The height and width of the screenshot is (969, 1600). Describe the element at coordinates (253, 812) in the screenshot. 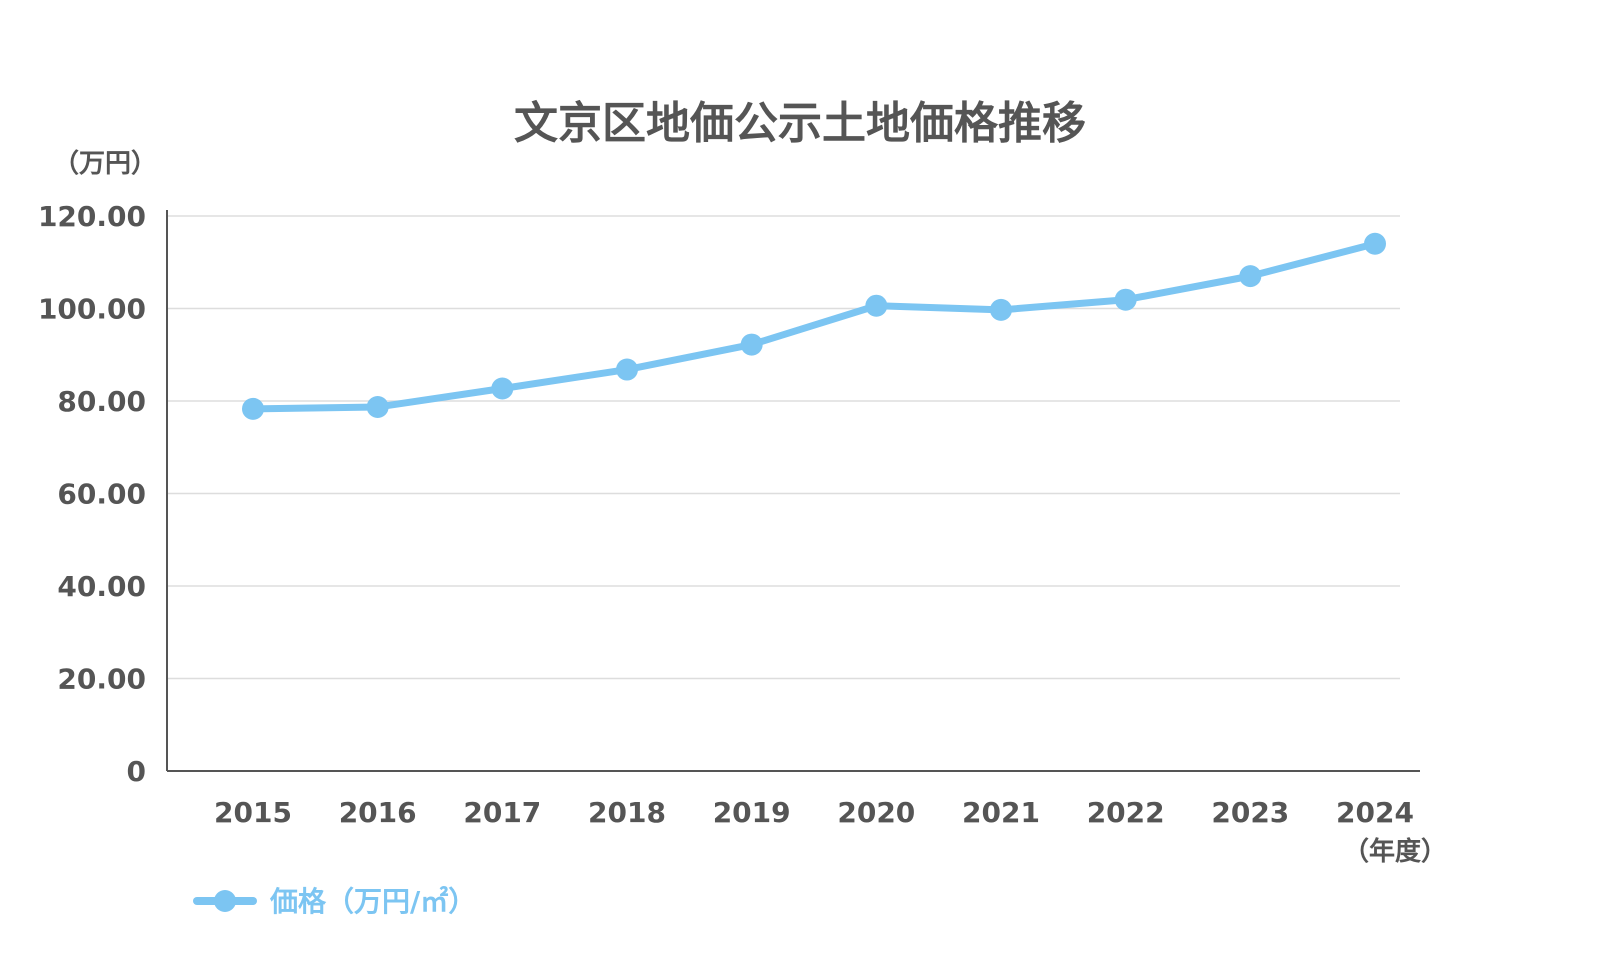

I see `x-tick-label: 2015` at that location.